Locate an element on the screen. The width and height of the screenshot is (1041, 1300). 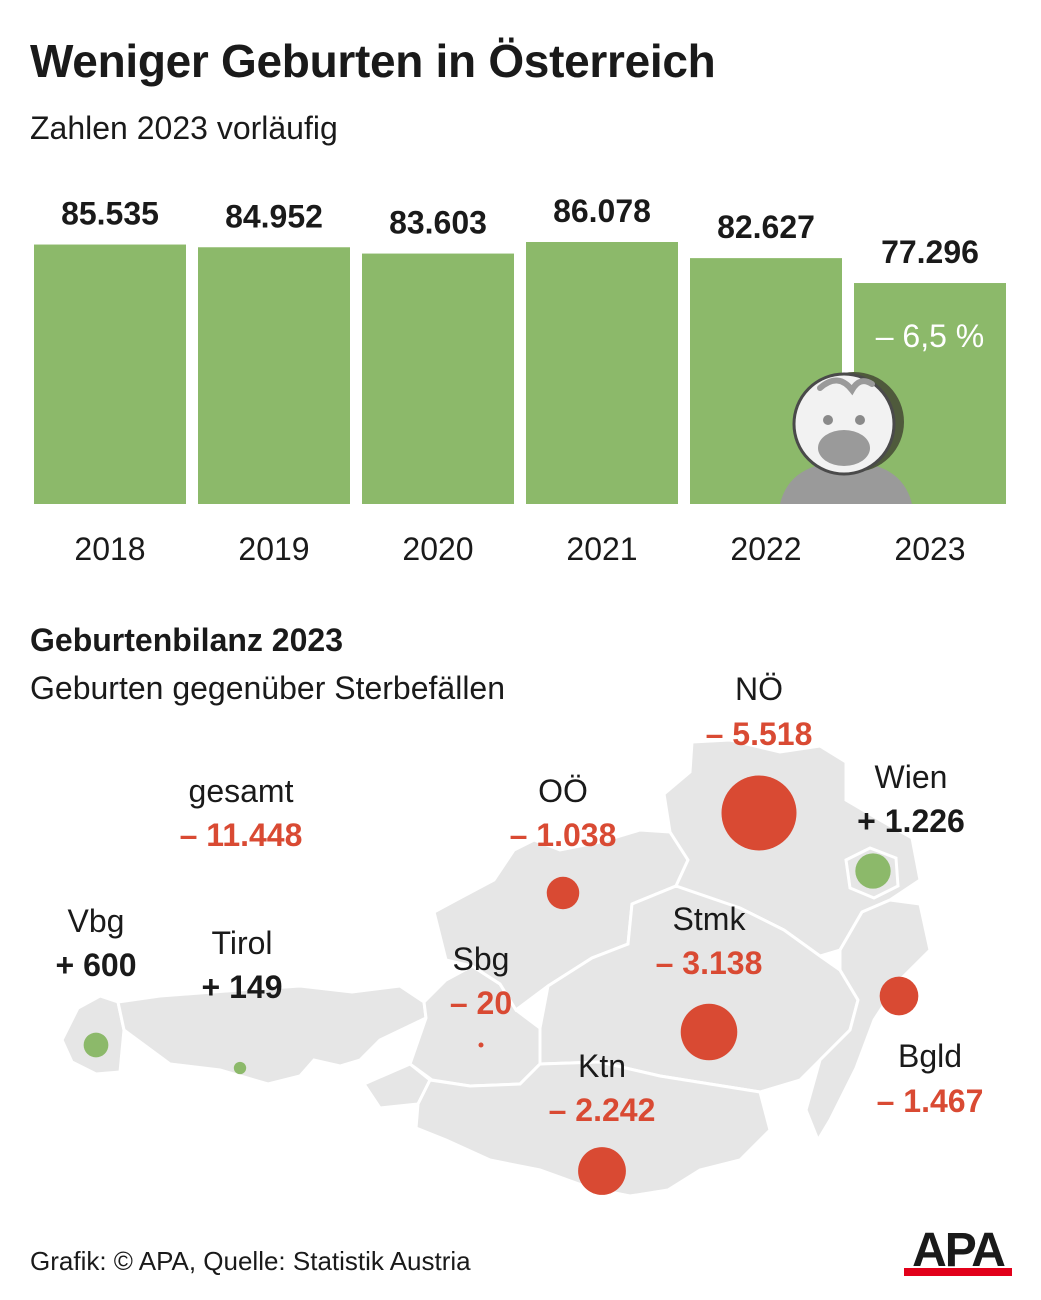
region-value-Sbg: – 20 is located at coordinates (481, 1003).